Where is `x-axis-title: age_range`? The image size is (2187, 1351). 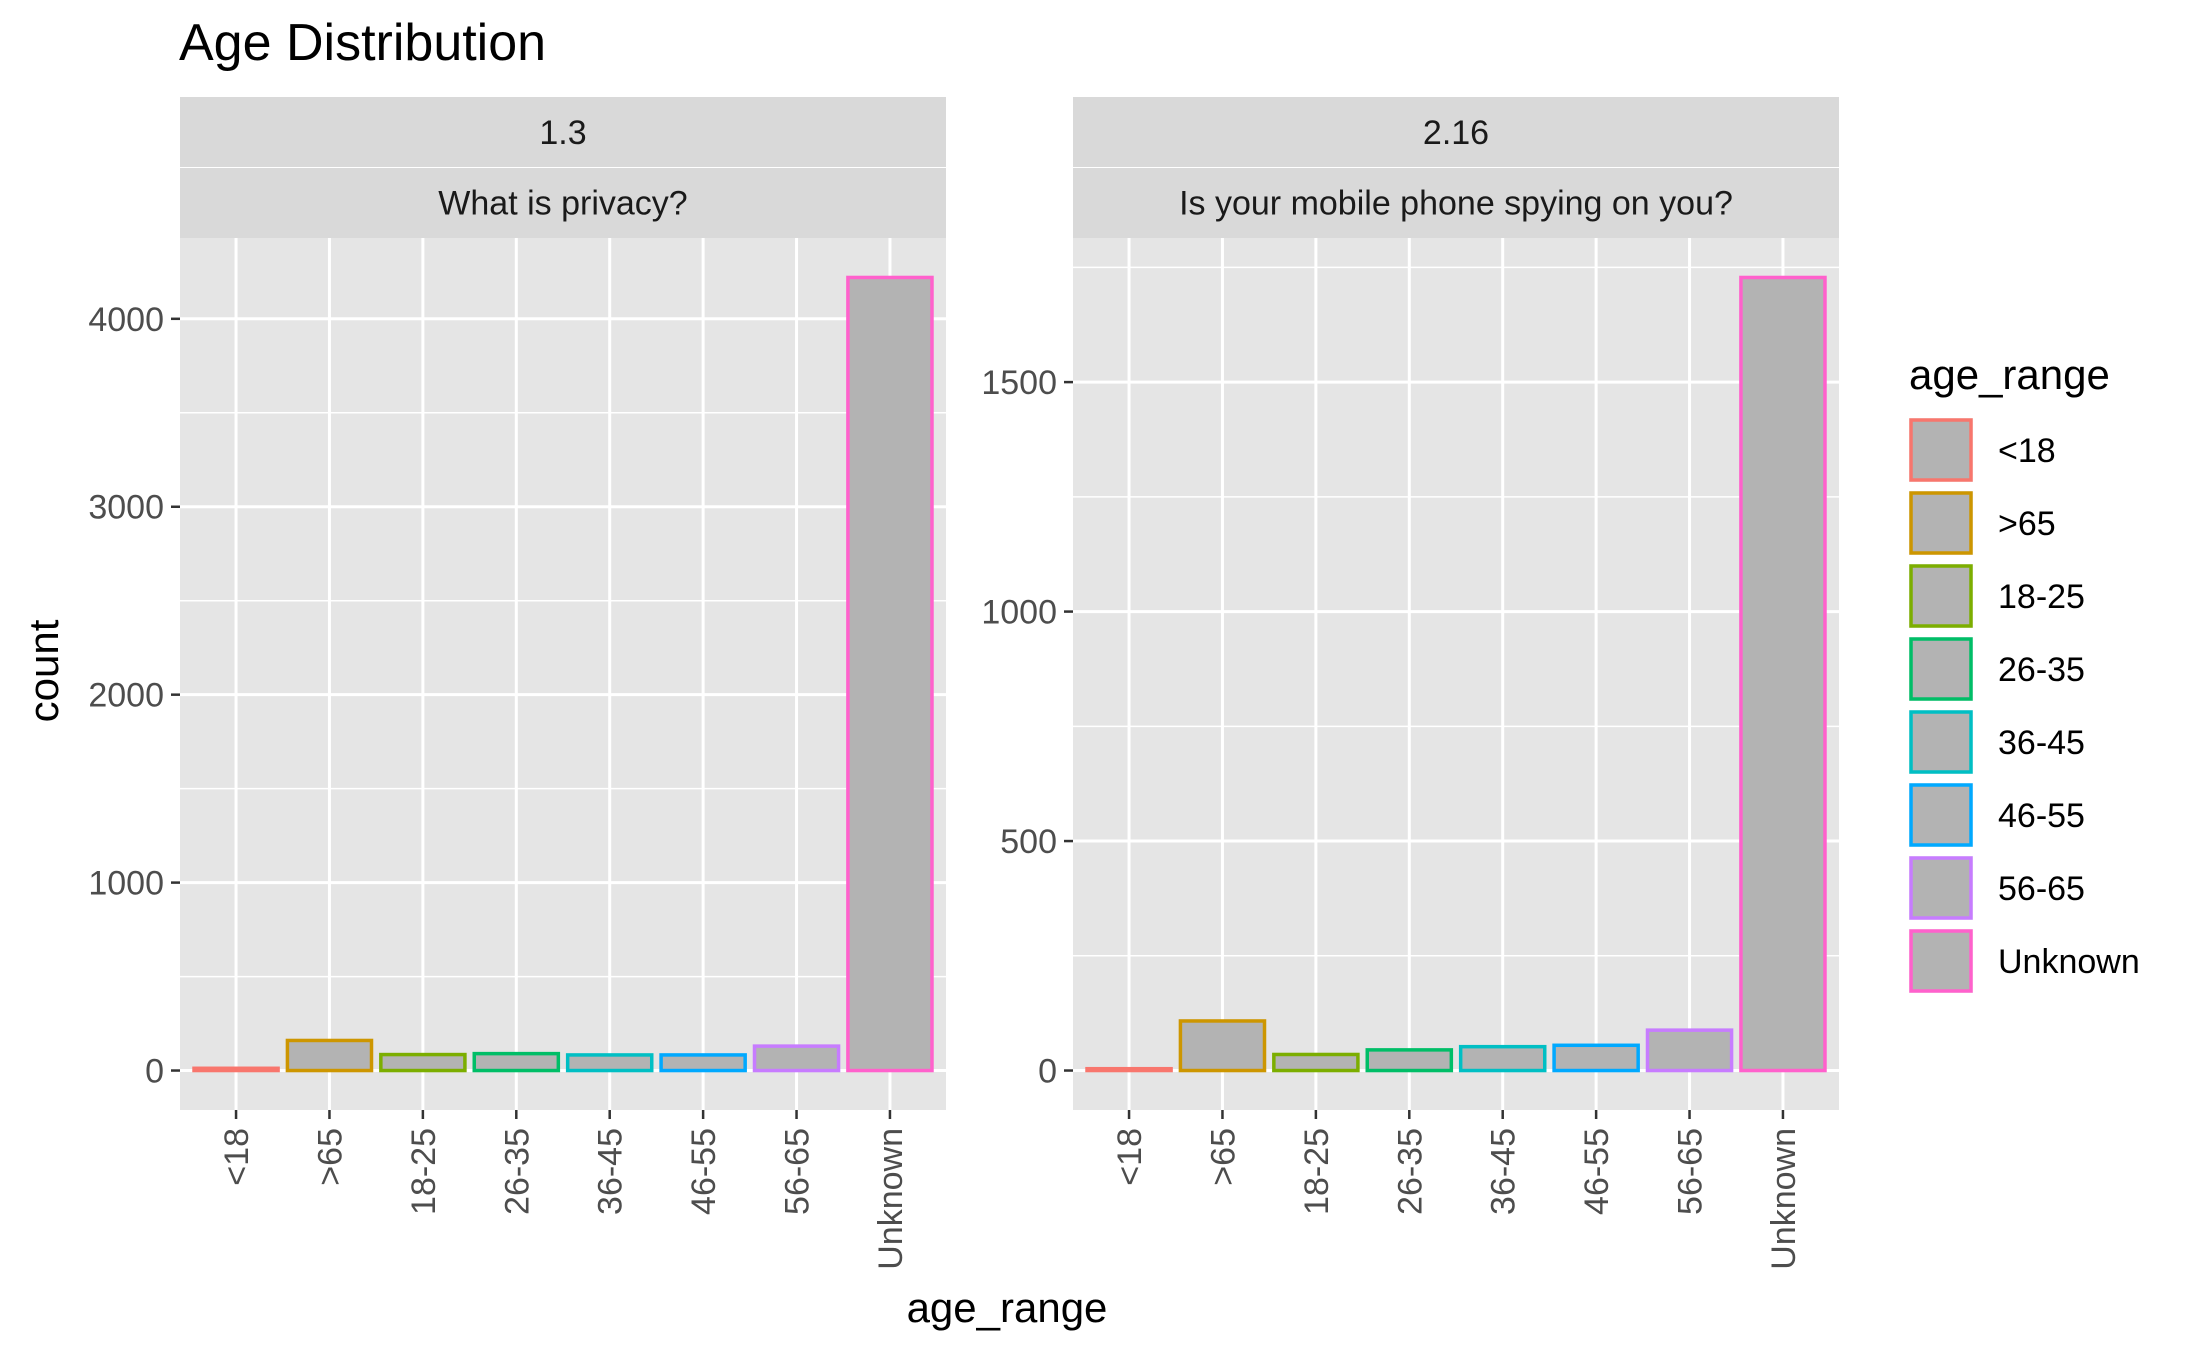 x-axis-title: age_range is located at coordinates (1007, 1307).